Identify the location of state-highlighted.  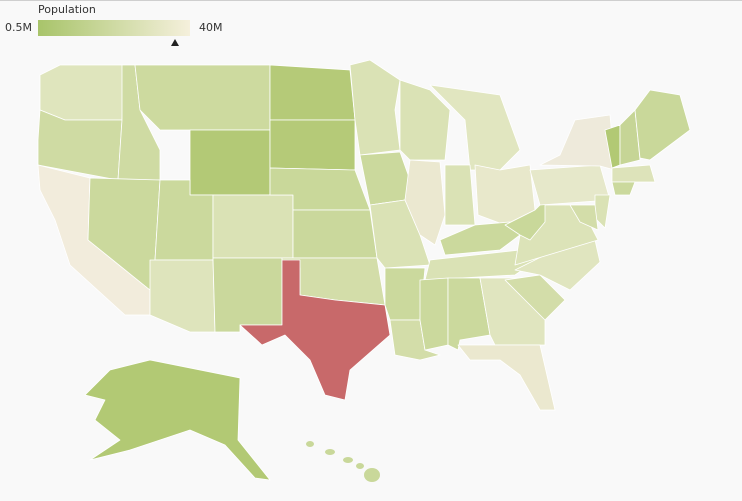
(315, 330).